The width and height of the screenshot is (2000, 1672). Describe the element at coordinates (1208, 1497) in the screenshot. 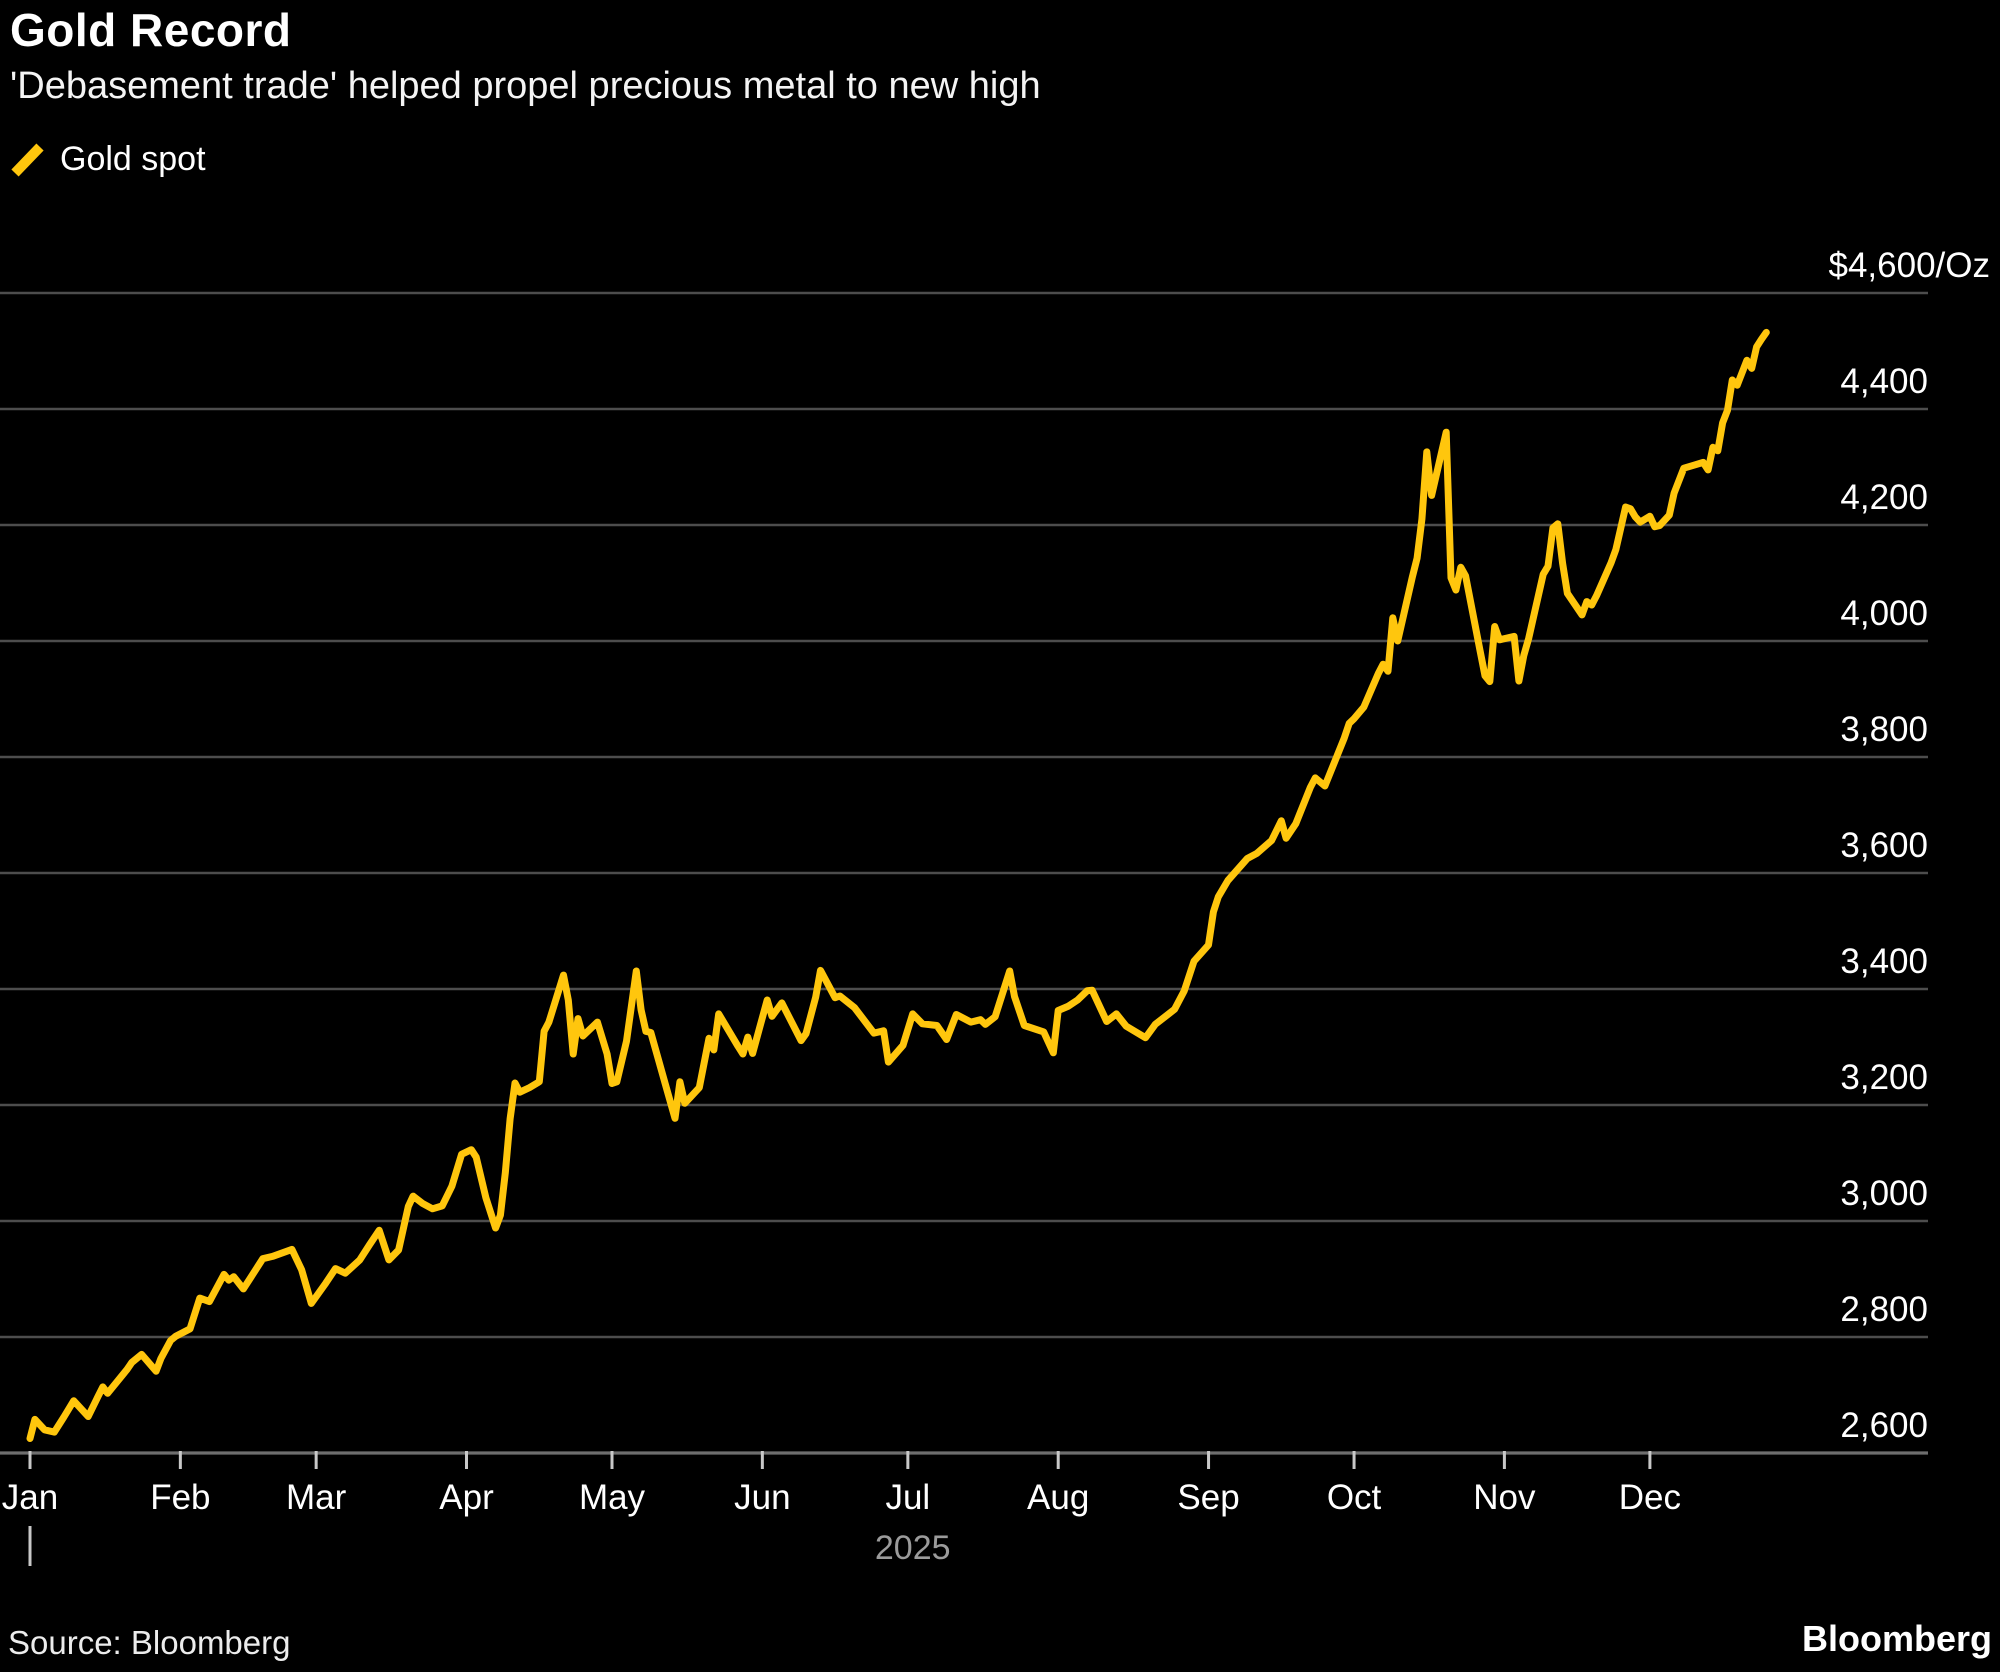

I see `x-label-sep: Sep` at that location.